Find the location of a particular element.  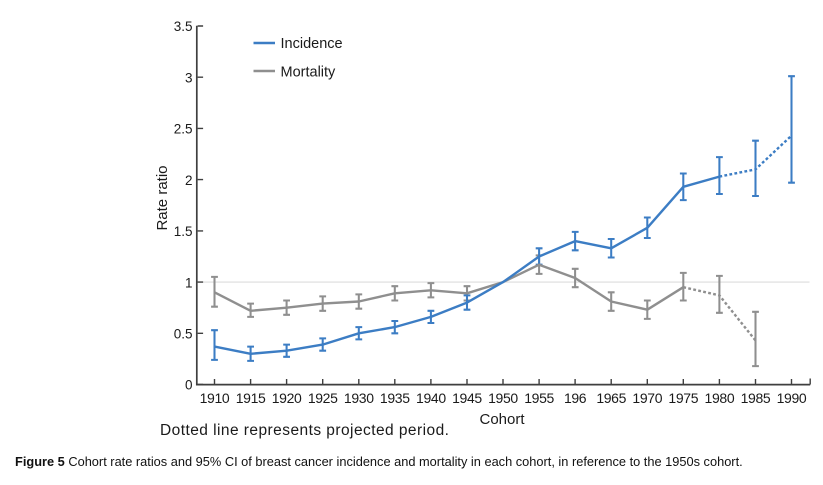

svg-text: 1985 is located at coordinates (756, 398).